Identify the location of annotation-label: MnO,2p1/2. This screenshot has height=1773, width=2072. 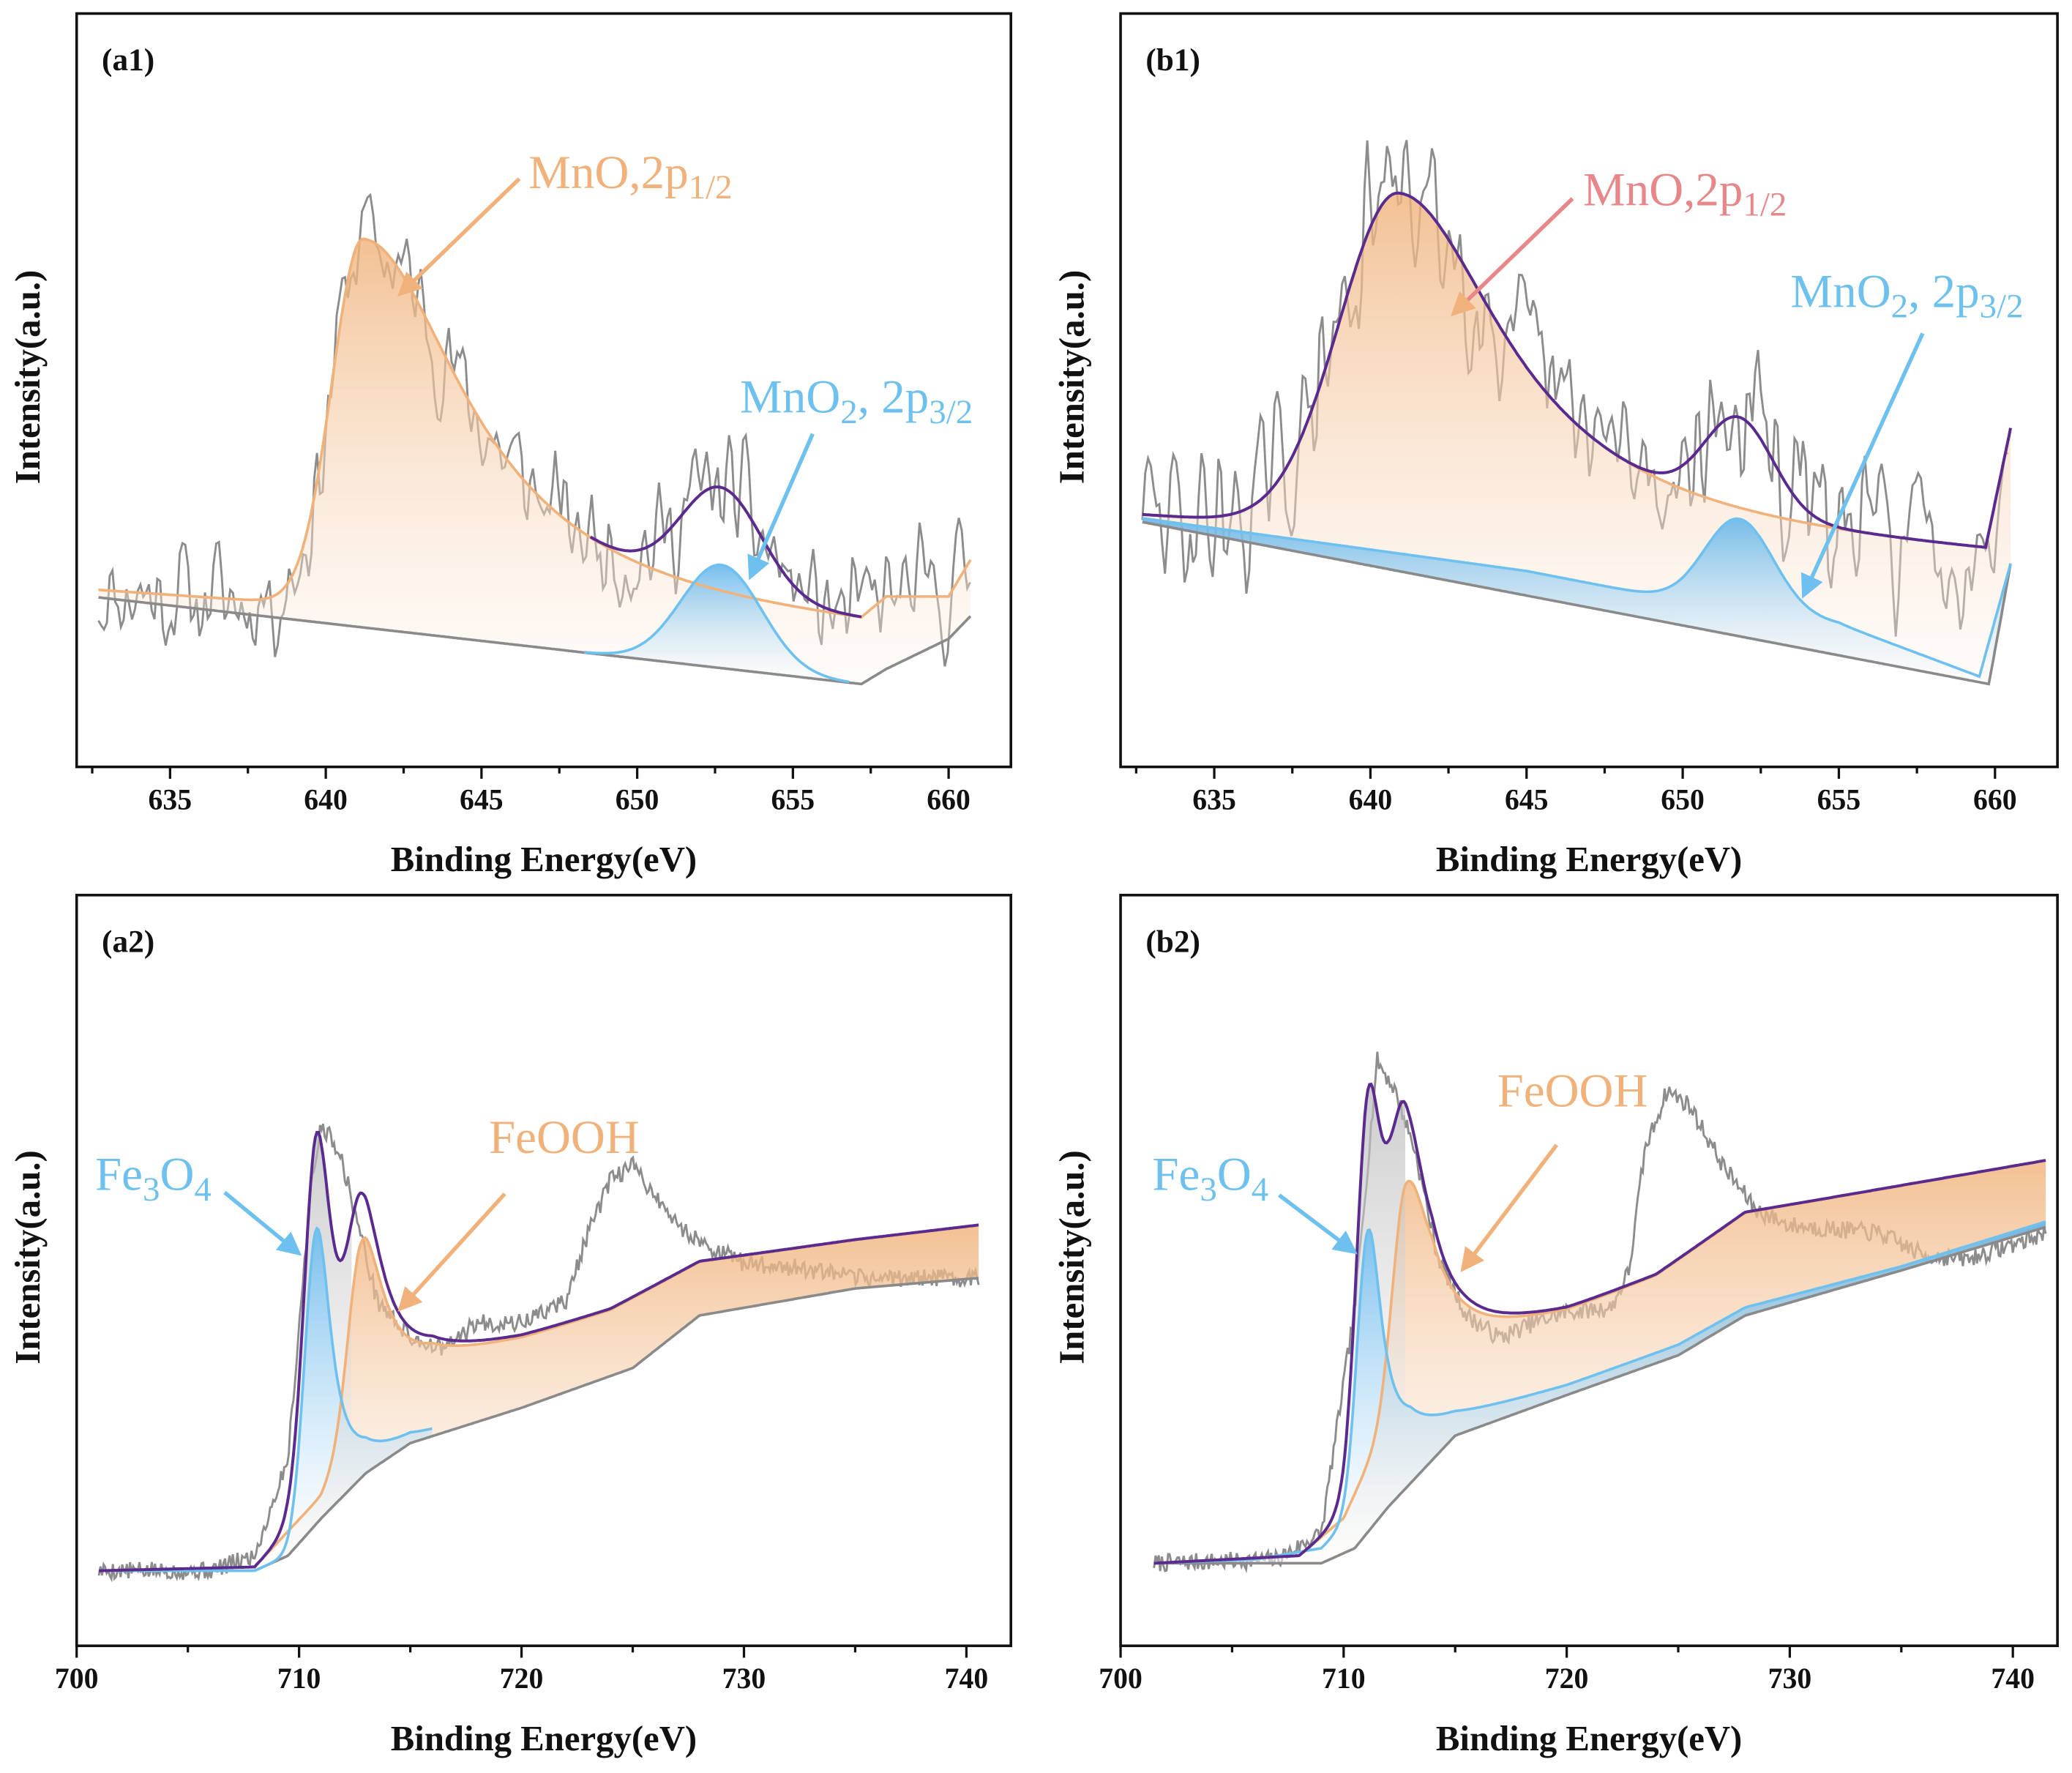
(1685, 193).